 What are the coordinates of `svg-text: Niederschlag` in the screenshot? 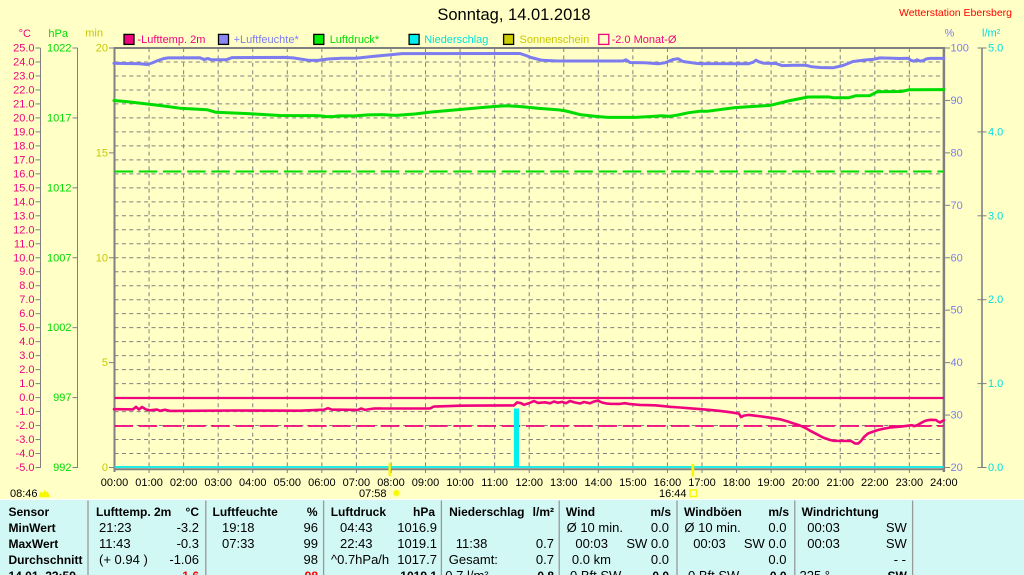 It's located at (456, 40).